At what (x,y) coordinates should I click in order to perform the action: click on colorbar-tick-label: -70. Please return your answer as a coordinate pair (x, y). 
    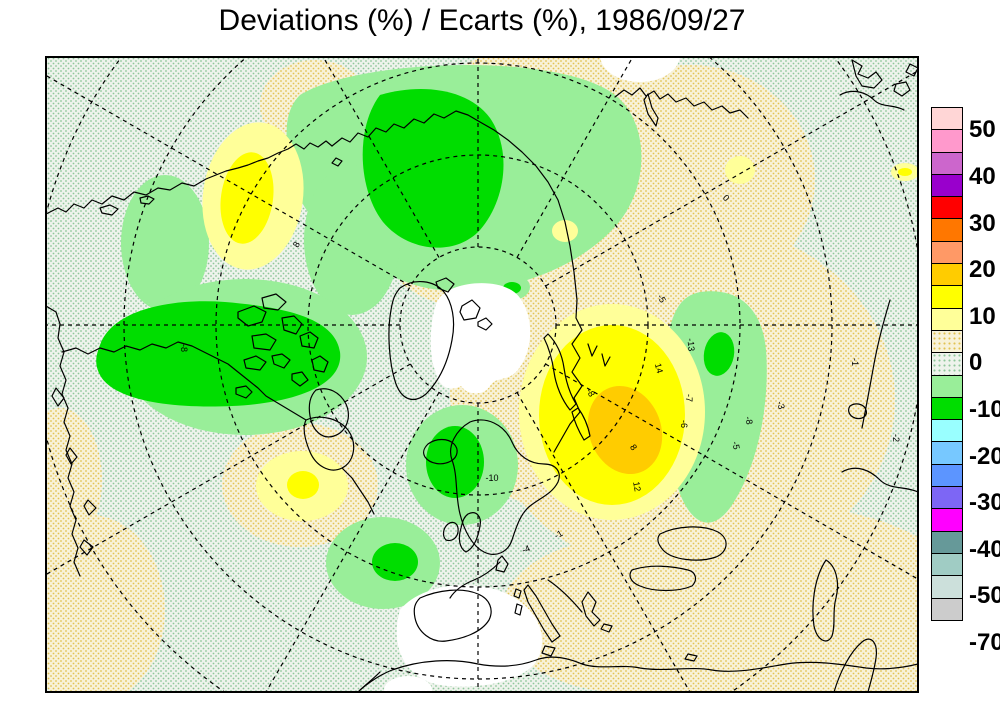
    Looking at the image, I should click on (984, 642).